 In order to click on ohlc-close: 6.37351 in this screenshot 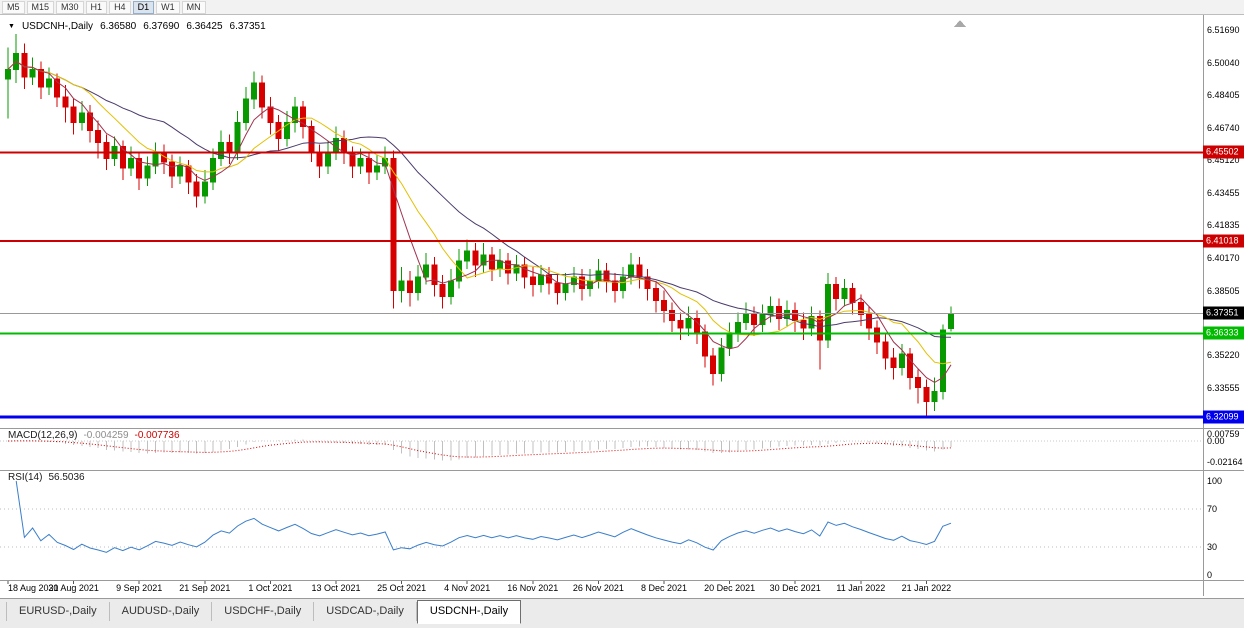, I will do `click(247, 26)`.